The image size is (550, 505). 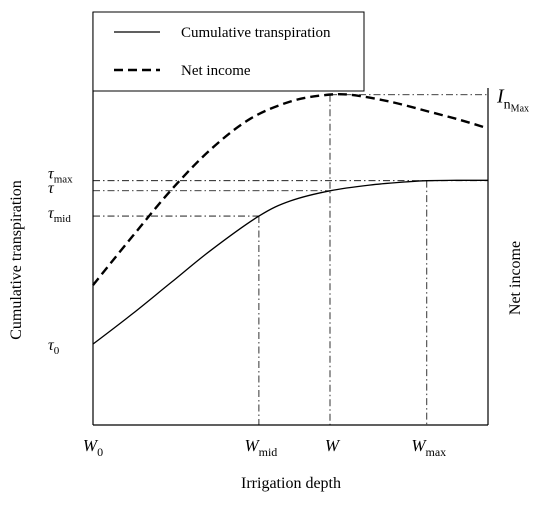 I want to click on y-tick-tau-mid: τmid, so click(x=59, y=215).